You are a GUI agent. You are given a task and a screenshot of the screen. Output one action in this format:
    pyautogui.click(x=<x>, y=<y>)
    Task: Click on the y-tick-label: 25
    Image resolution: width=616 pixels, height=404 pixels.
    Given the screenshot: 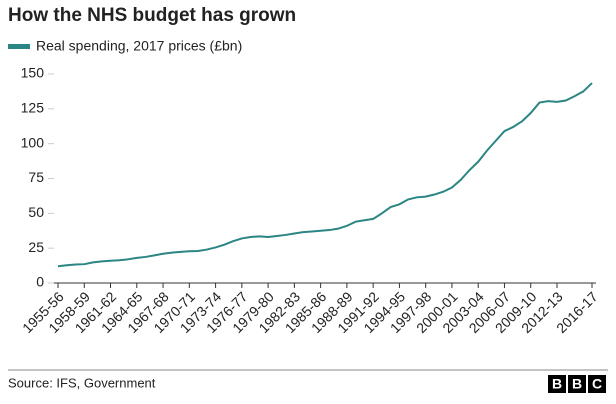 What is the action you would take?
    pyautogui.click(x=36, y=247)
    